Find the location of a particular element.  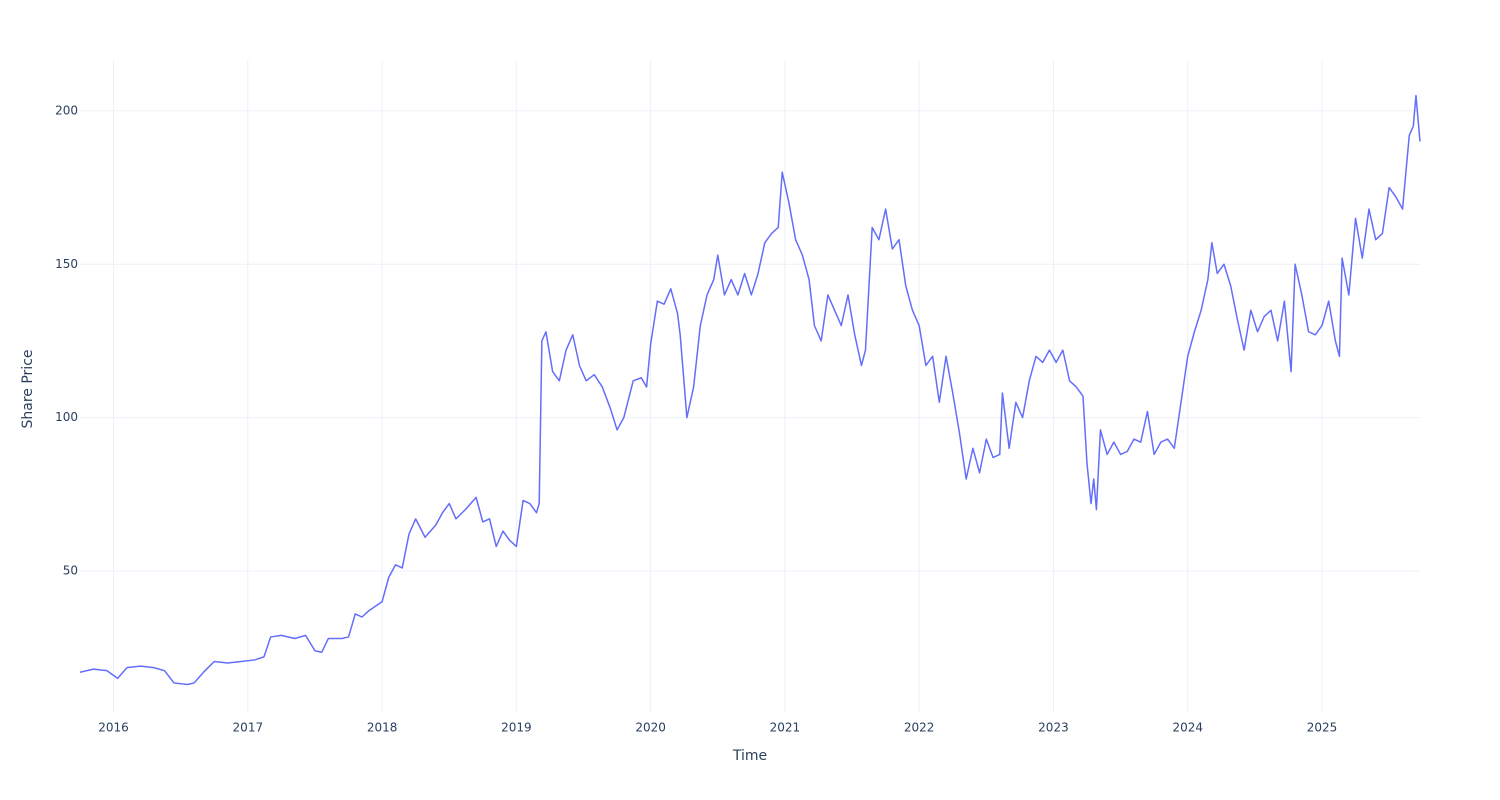

y-tick-label: 200 is located at coordinates (66, 110).